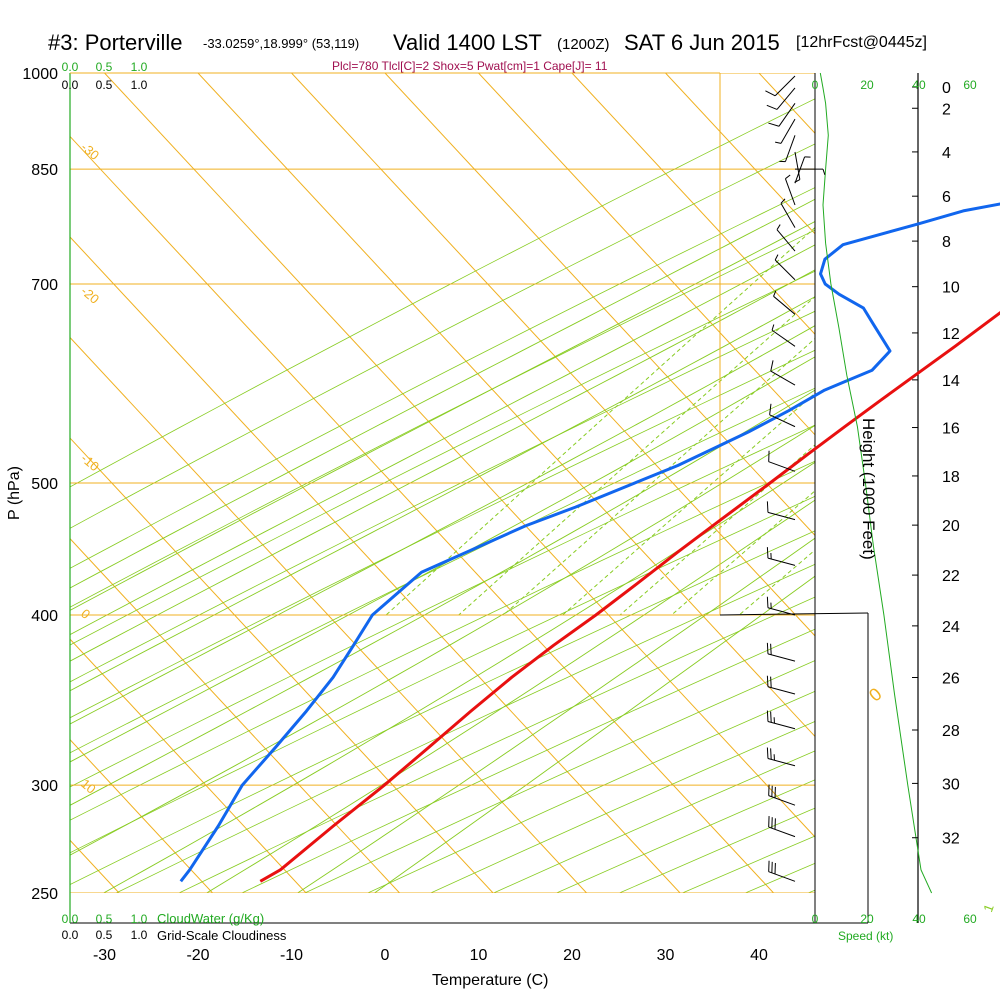 This screenshot has width=1000, height=1000. Describe the element at coordinates (866, 936) in the screenshot. I see `speed-label: Speed (kt)` at that location.